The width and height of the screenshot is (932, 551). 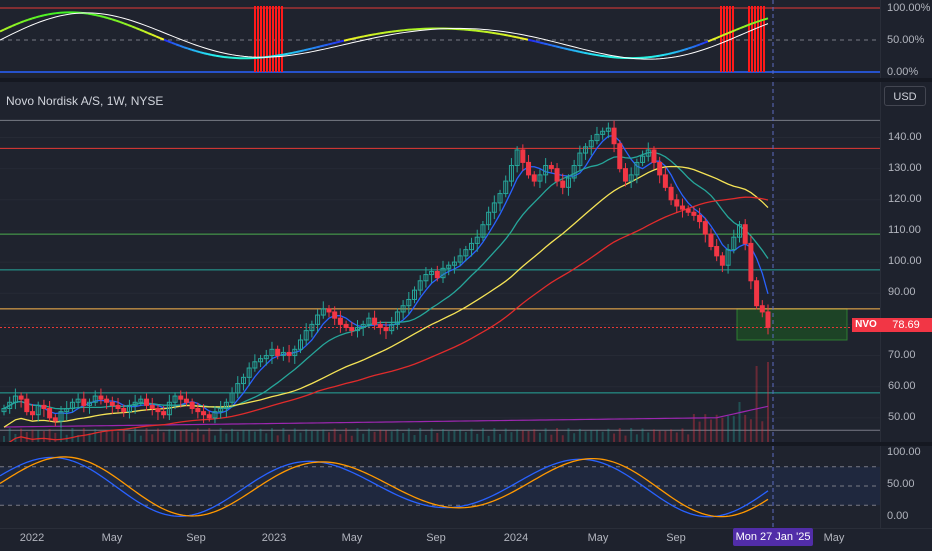 I want to click on top-oscillator-pane: 100.00% 50.00% 0.00%, so click(x=466, y=39).